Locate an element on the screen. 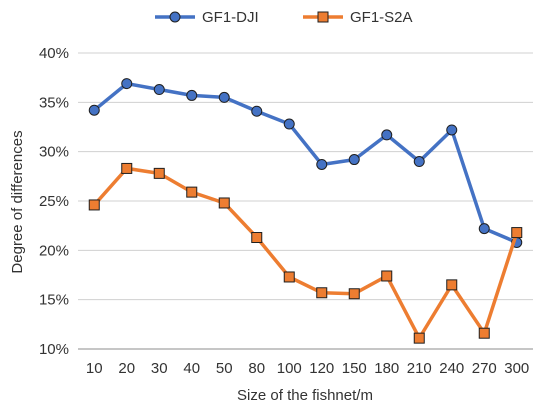 The height and width of the screenshot is (412, 550). legend-label: GF1-S2A is located at coordinates (381, 17).